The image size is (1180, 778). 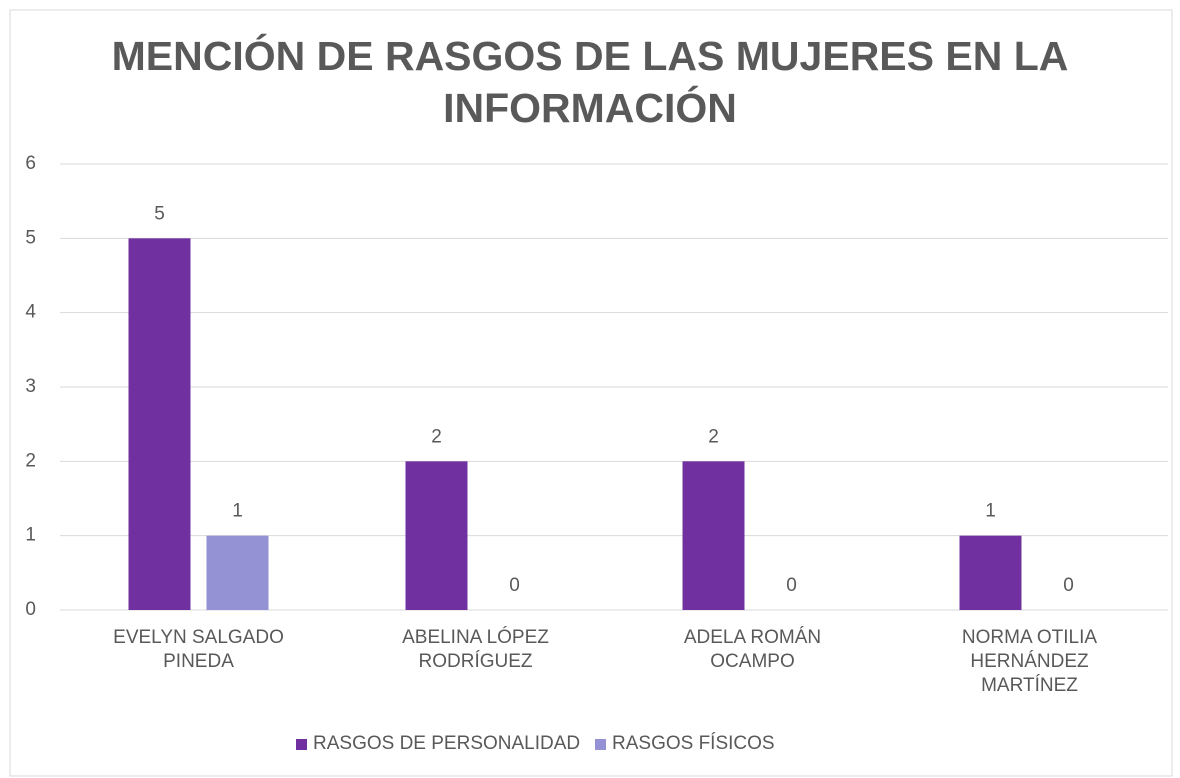 I want to click on y-tick-label: 3, so click(x=30, y=386).